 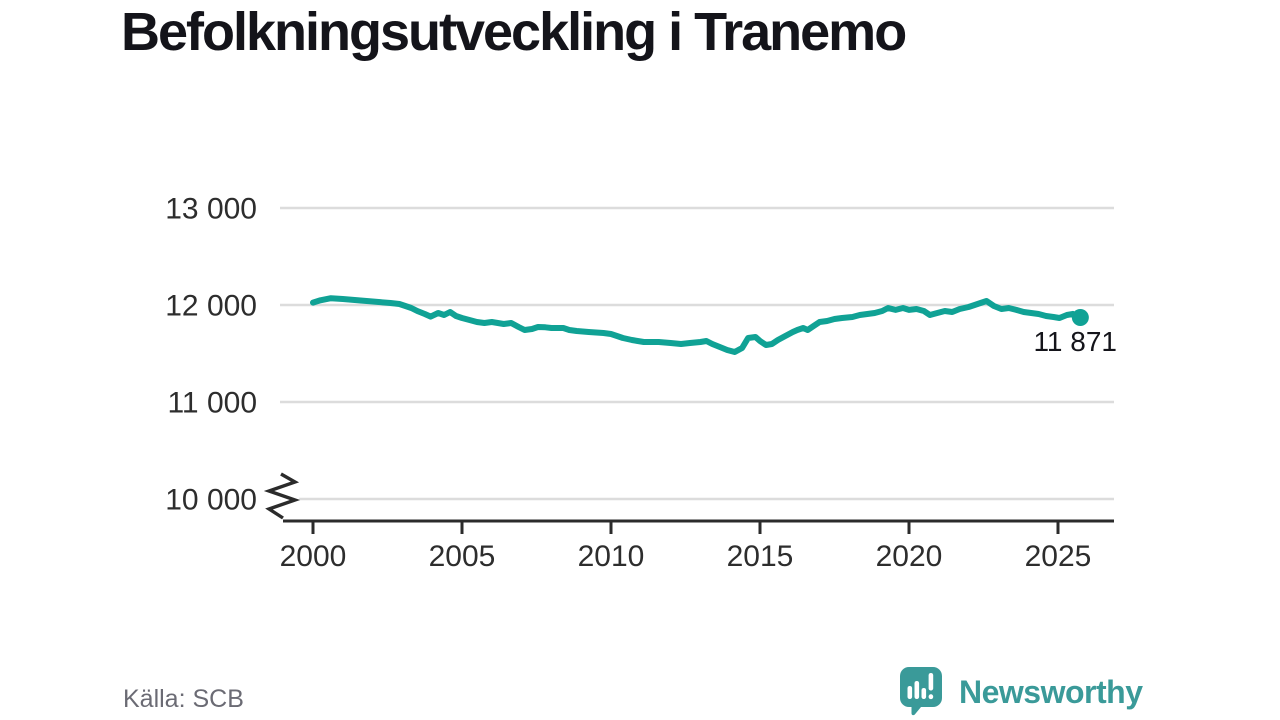 What do you see at coordinates (183, 699) in the screenshot?
I see `source-note: Källa: SCB` at bounding box center [183, 699].